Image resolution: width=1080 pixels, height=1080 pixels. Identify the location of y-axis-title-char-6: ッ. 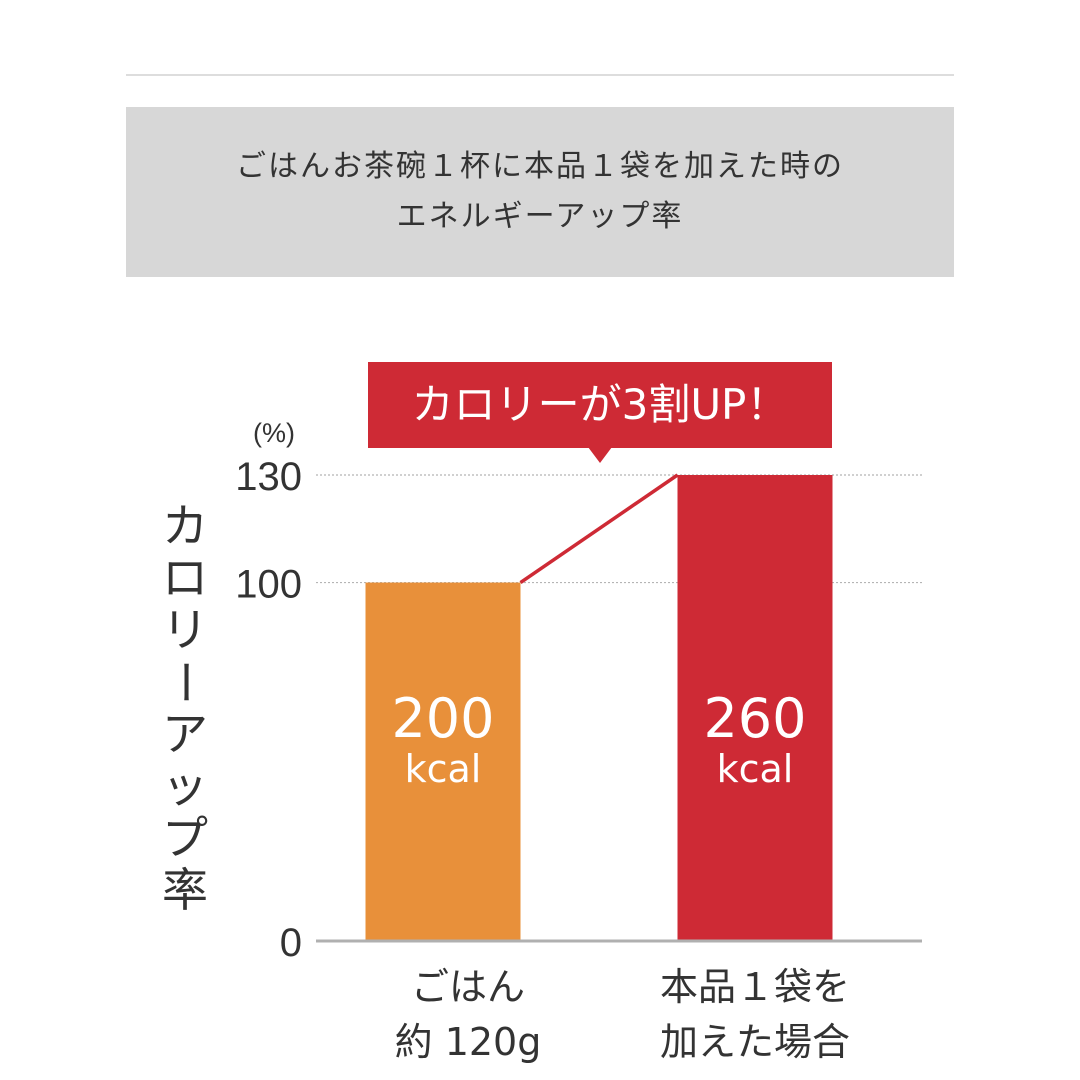
(185, 786).